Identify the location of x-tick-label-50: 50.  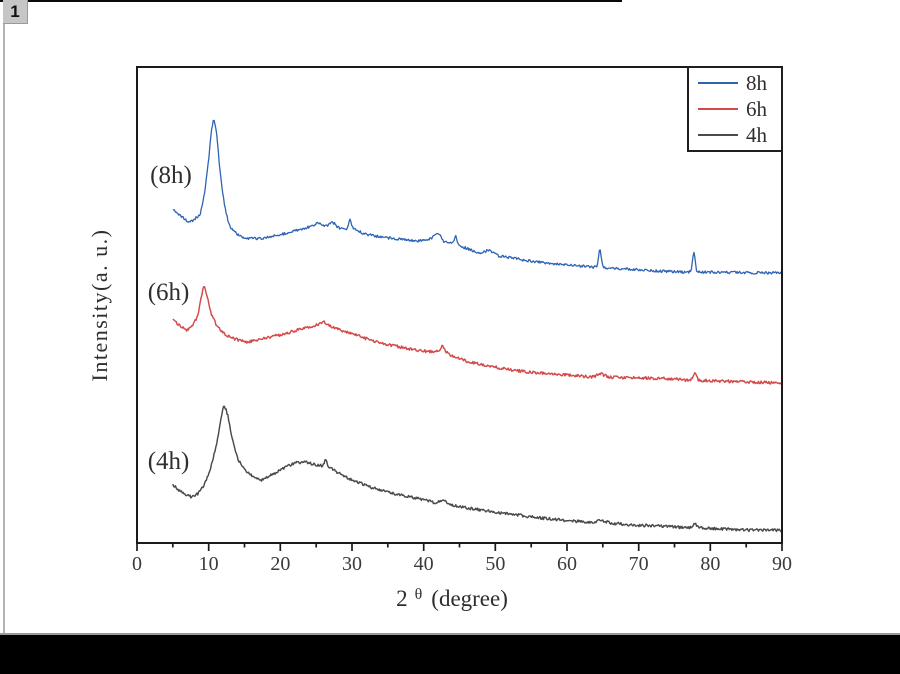
(495, 564).